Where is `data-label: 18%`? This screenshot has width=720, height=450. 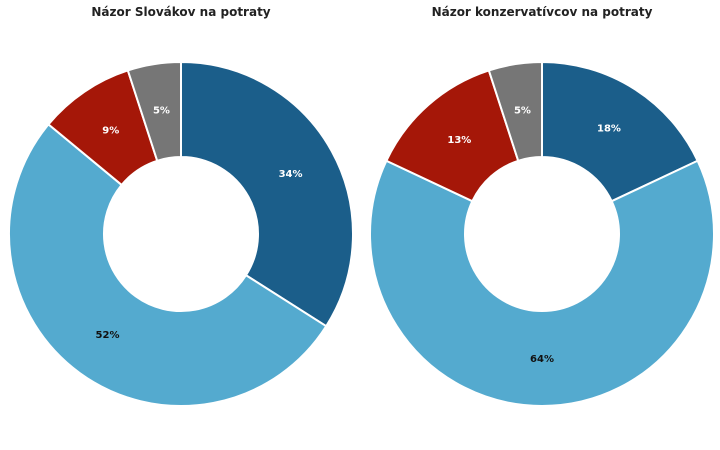
data-label: 18% is located at coordinates (609, 128).